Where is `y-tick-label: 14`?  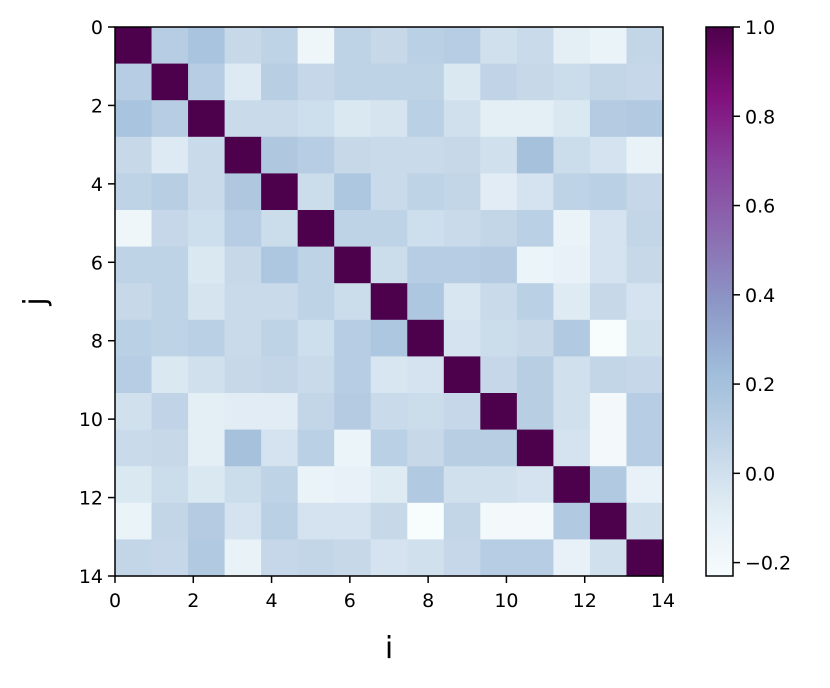
y-tick-label: 14 is located at coordinates (91, 577).